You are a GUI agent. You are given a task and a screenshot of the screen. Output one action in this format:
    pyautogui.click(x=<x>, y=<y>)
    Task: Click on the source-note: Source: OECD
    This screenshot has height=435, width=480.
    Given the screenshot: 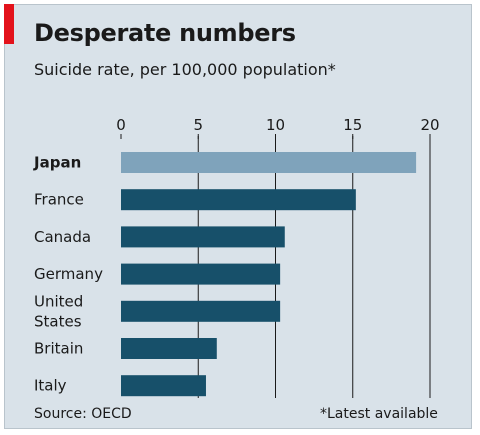 What is the action you would take?
    pyautogui.click(x=83, y=414)
    